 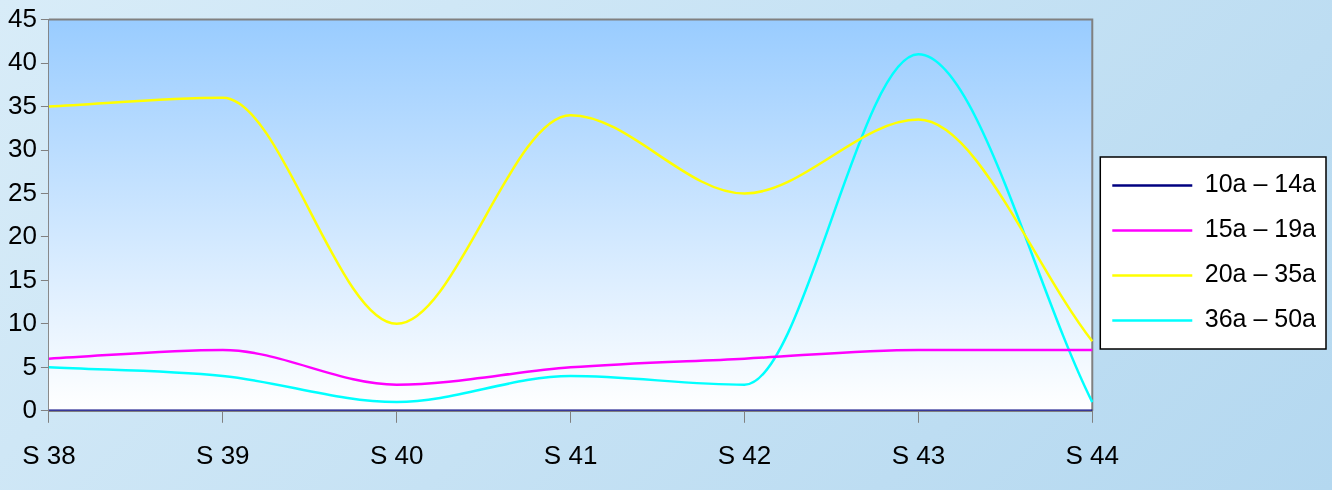 I want to click on x-tick-label: S 38, so click(x=49, y=454).